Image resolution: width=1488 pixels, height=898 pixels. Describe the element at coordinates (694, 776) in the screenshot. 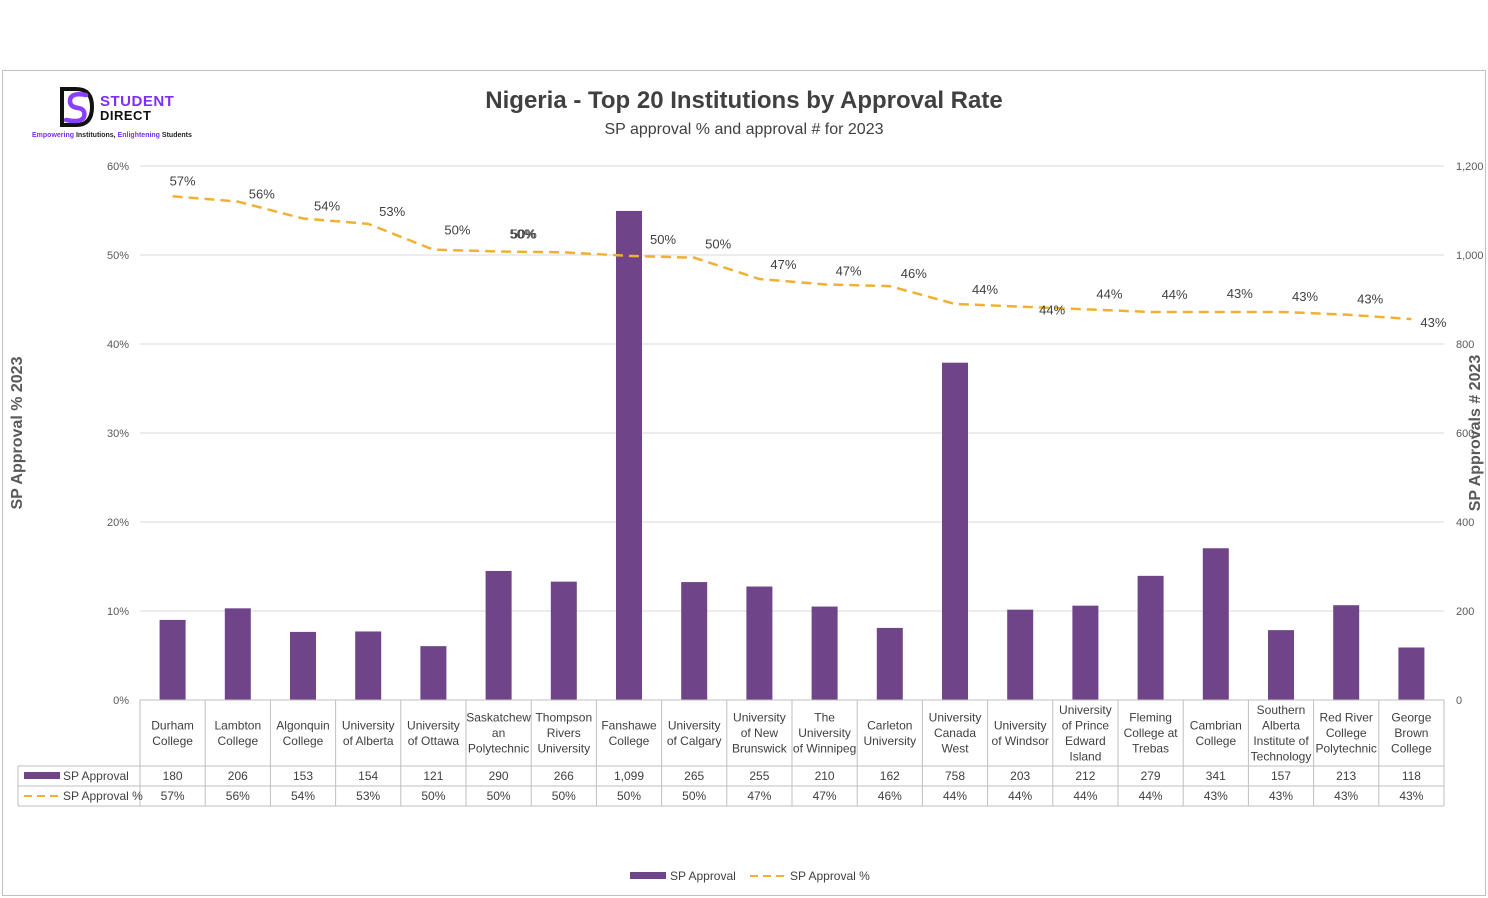

I see `table-cell-approvals: 265` at that location.